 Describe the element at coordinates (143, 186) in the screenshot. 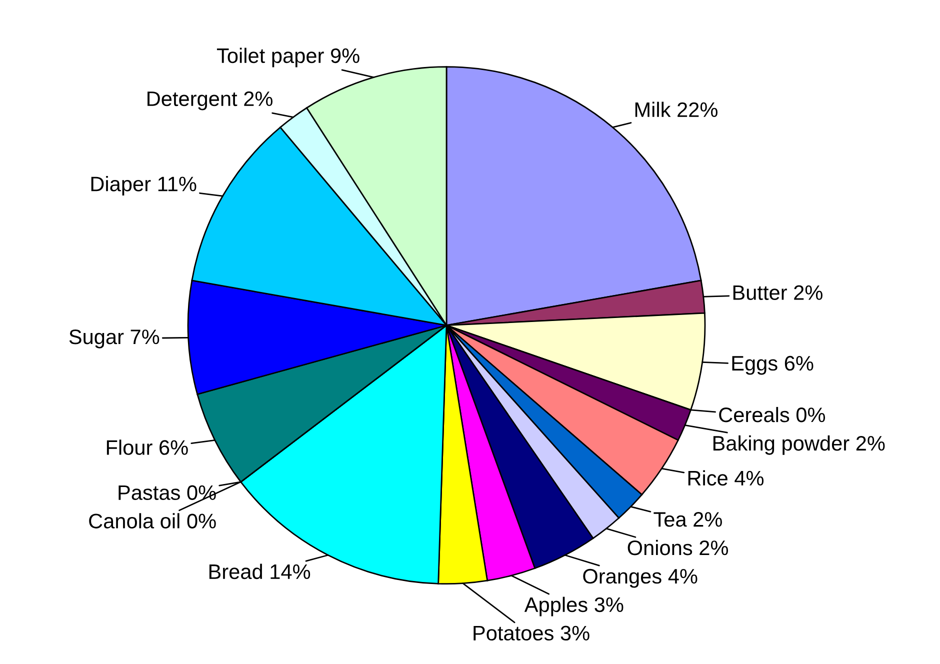

I see `slice-label: Diaper 11%` at that location.